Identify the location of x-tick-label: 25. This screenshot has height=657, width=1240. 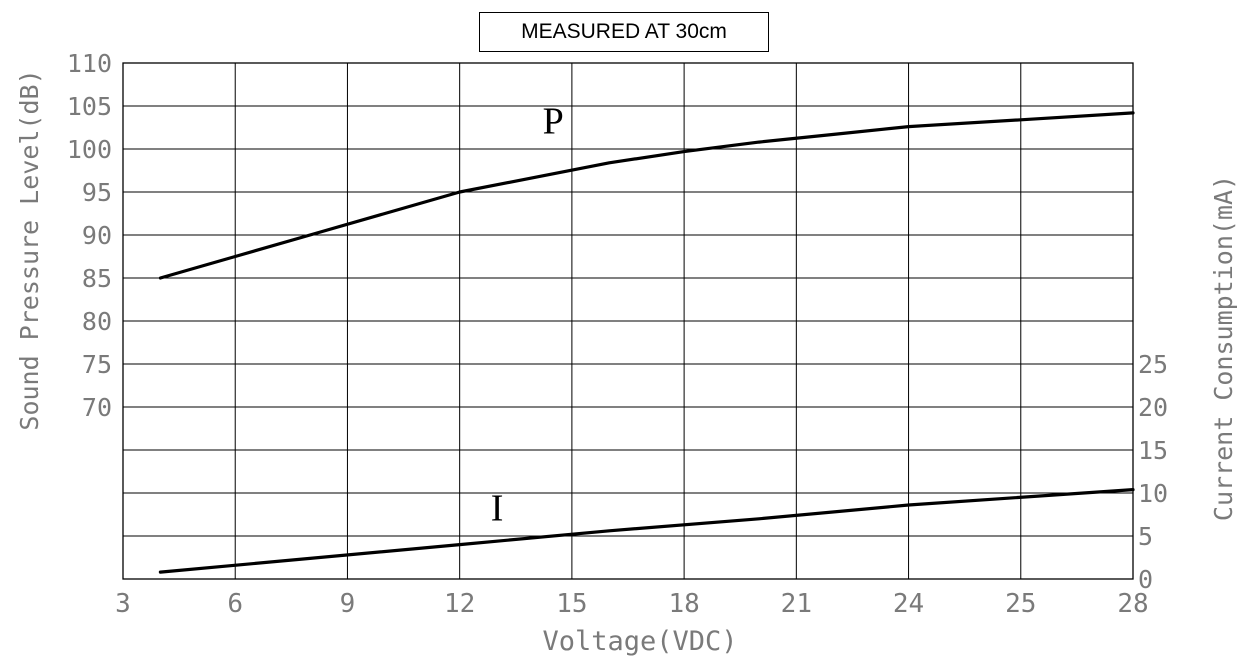
(1020, 604).